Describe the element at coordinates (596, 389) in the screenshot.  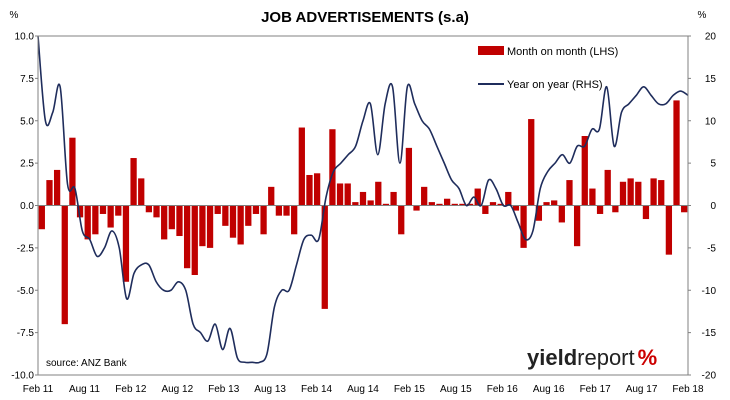
I see `x-tick-label: Feb 17` at that location.